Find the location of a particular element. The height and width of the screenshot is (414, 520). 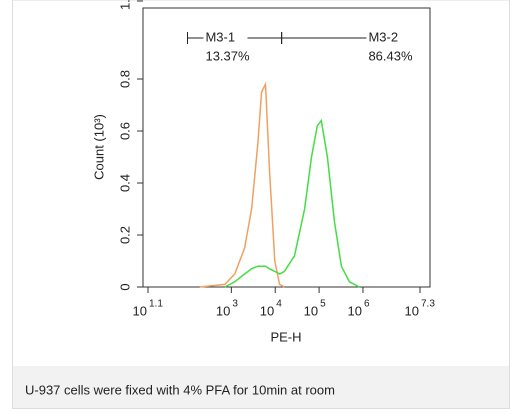

x-tick-exponent: 3 is located at coordinates (235, 304).